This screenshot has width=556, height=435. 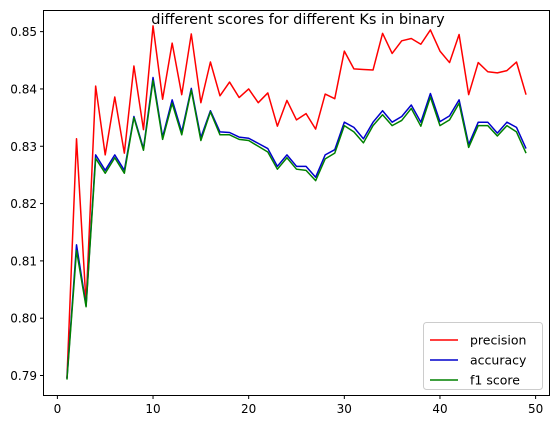 What do you see at coordinates (344, 409) in the screenshot?
I see `x-tick-label: 30` at bounding box center [344, 409].